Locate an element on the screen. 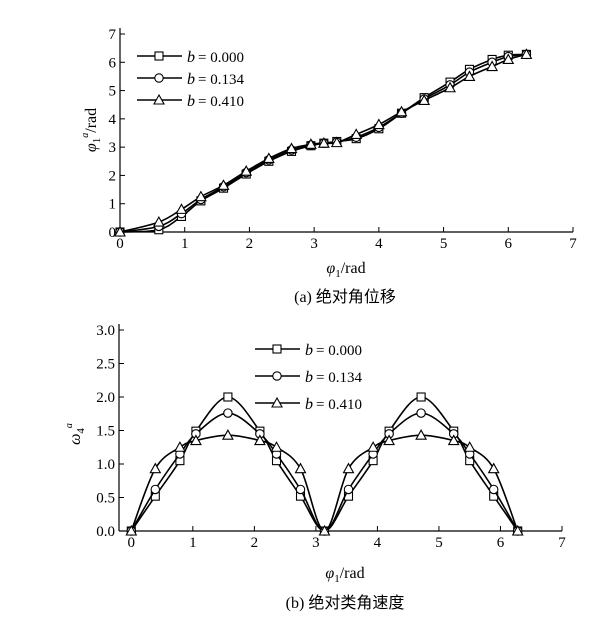 The image size is (615, 630). panel-a-legend-symbol-0: b is located at coordinates (191, 57).